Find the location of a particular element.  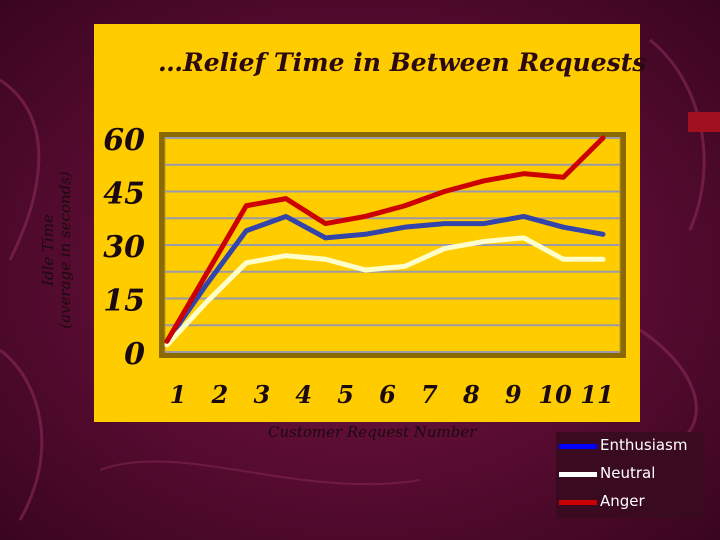

legend-item-anger: Anger is located at coordinates (630, 502).